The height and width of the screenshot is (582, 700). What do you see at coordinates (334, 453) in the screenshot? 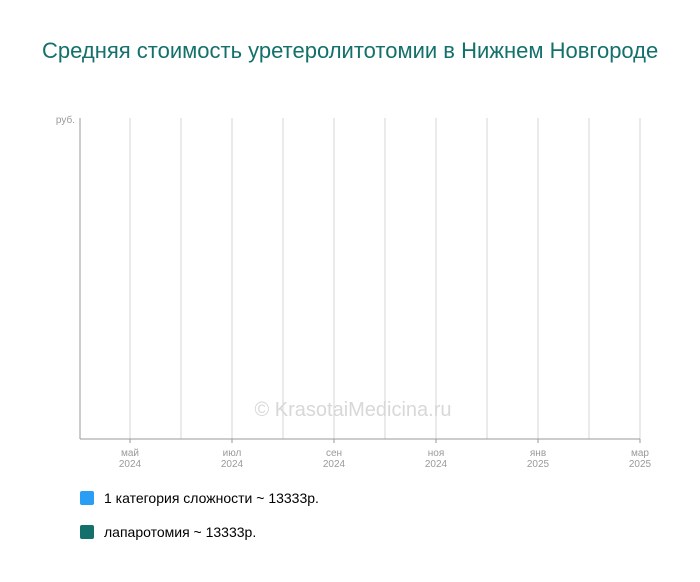
I see `x-tick-month-label: сен` at bounding box center [334, 453].